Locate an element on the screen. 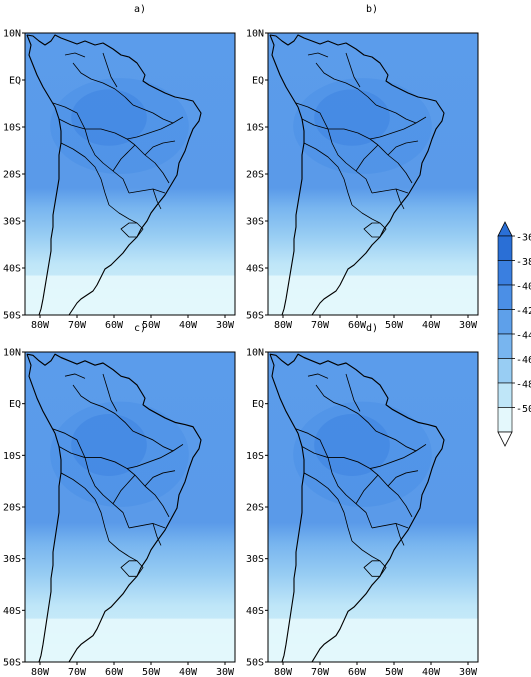 The height and width of the screenshot is (677, 531). panel-title: c) is located at coordinates (140, 328).